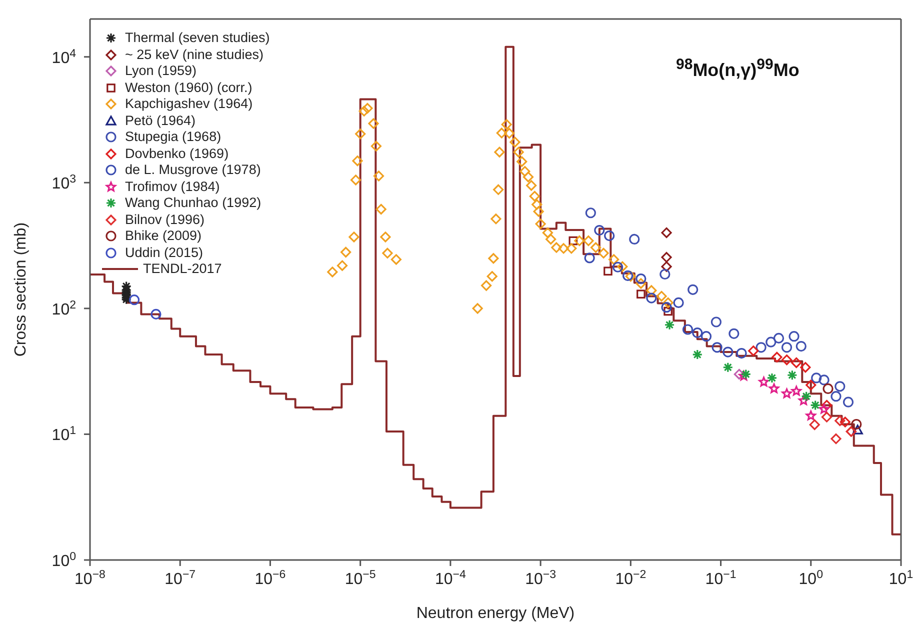 This screenshot has height=637, width=924. What do you see at coordinates (64, 308) in the screenshot?
I see `y-tick-label: 10$^{2}$` at bounding box center [64, 308].